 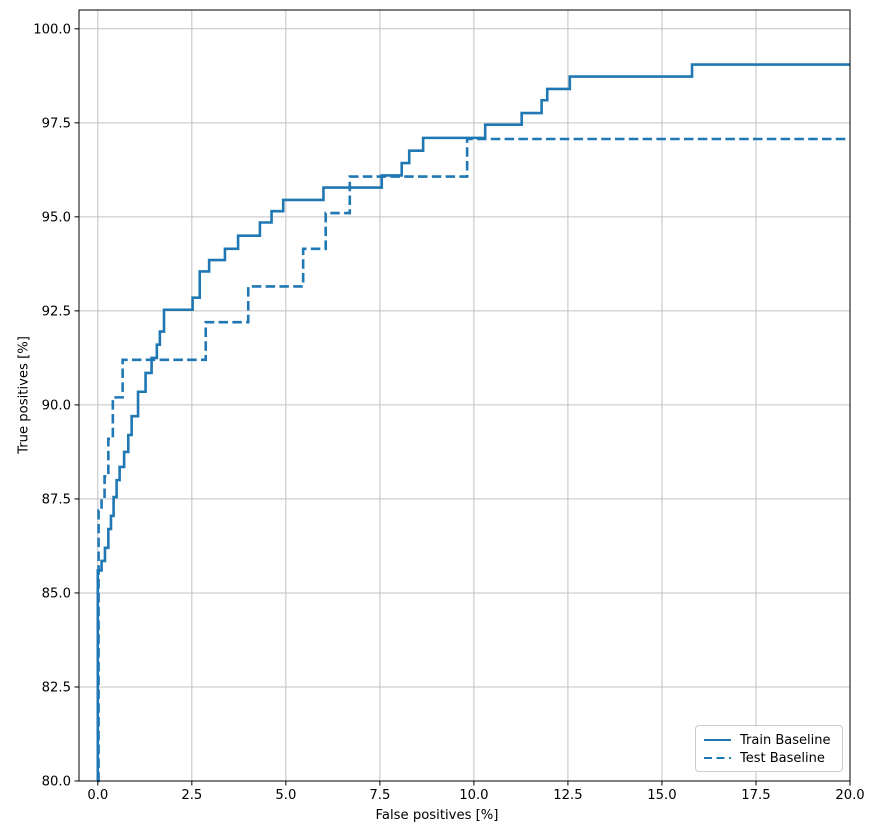 I want to click on y-tick-label: 80.0, so click(x=56, y=782).